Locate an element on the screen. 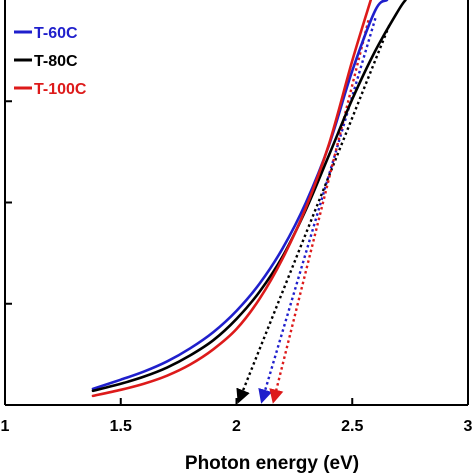 The height and width of the screenshot is (474, 474). x-tick-label-2: 2 is located at coordinates (236, 426).